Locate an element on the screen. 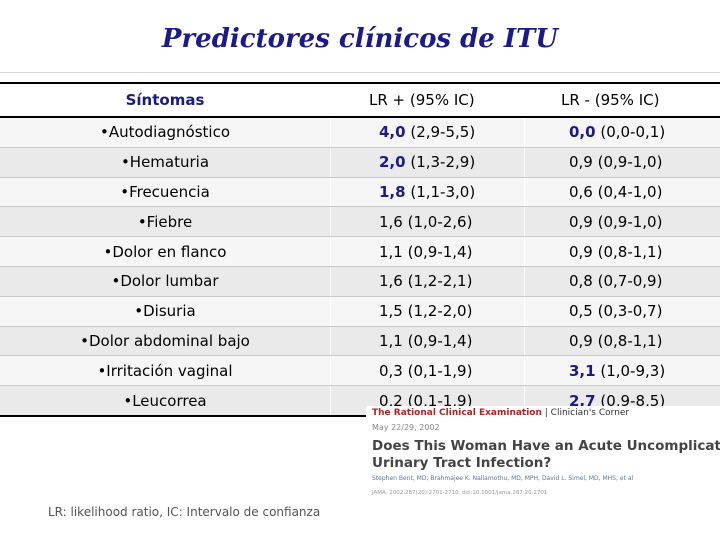  lr-positive-cell: 1,8 (1,1-3,0) is located at coordinates (427, 192).